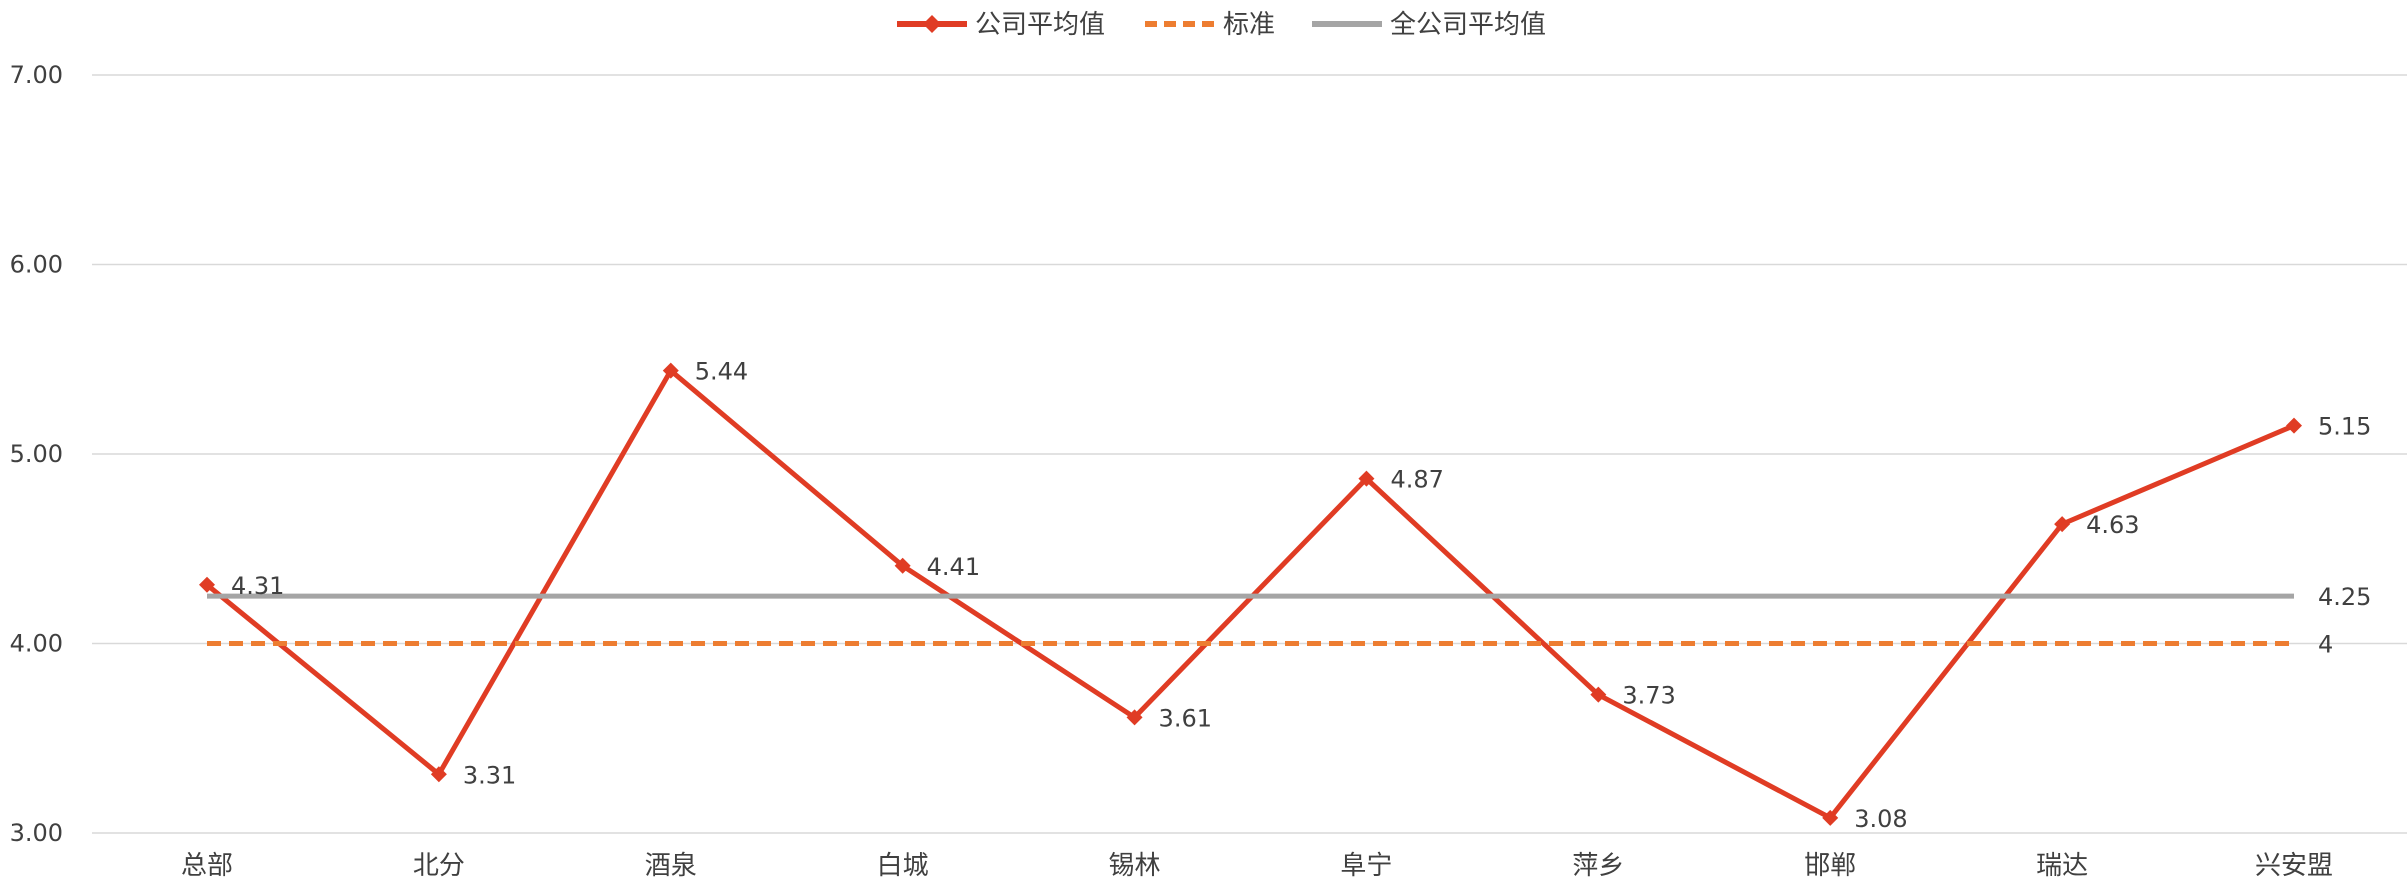 The height and width of the screenshot is (883, 2407). What do you see at coordinates (671, 865) in the screenshot?
I see `x-tick-label: 酒泉` at bounding box center [671, 865].